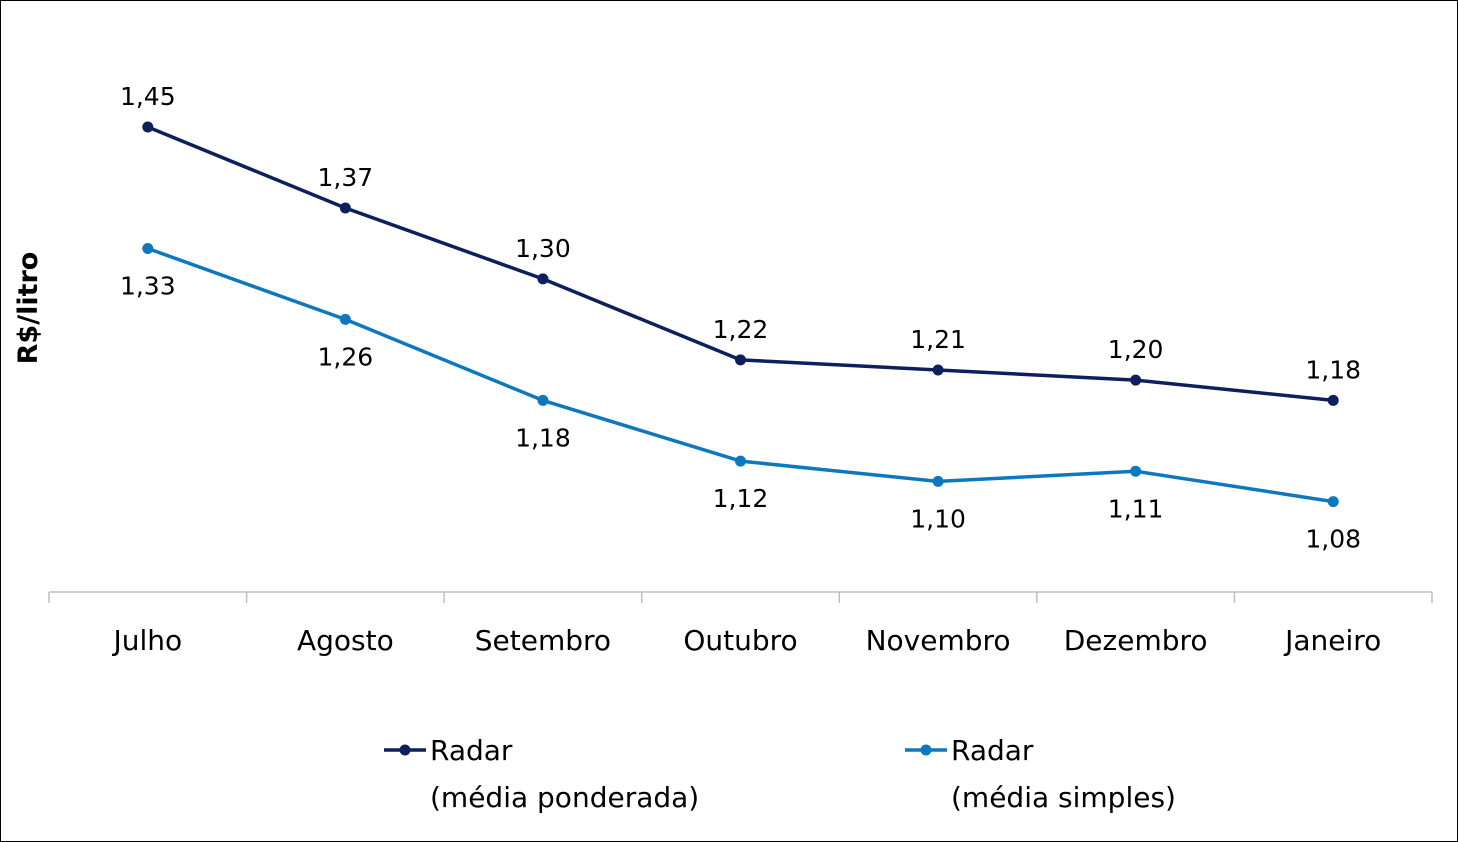 This screenshot has height=842, width=1458. I want to click on data-label: 1,11, so click(1136, 508).